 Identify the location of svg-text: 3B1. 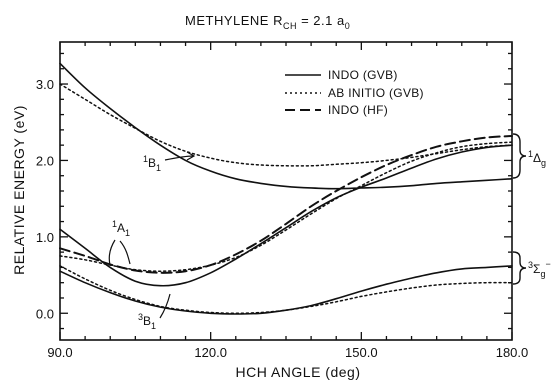
(147, 321).